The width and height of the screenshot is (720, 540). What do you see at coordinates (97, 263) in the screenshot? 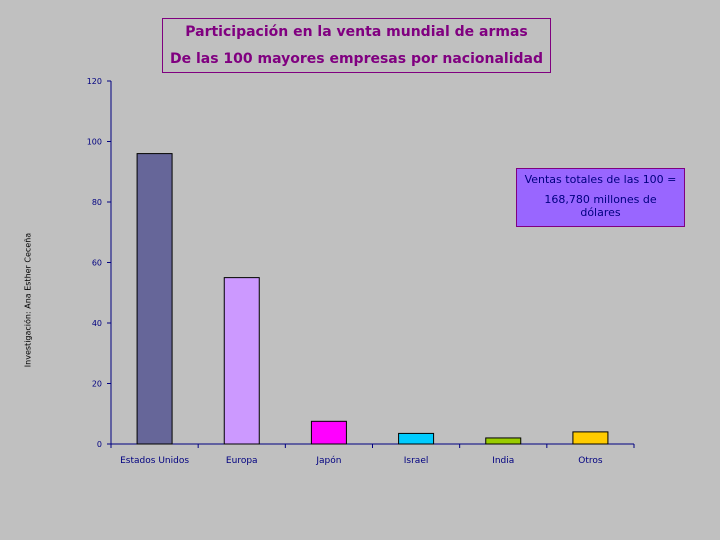
I see `y-tick-label: 60` at bounding box center [97, 263].